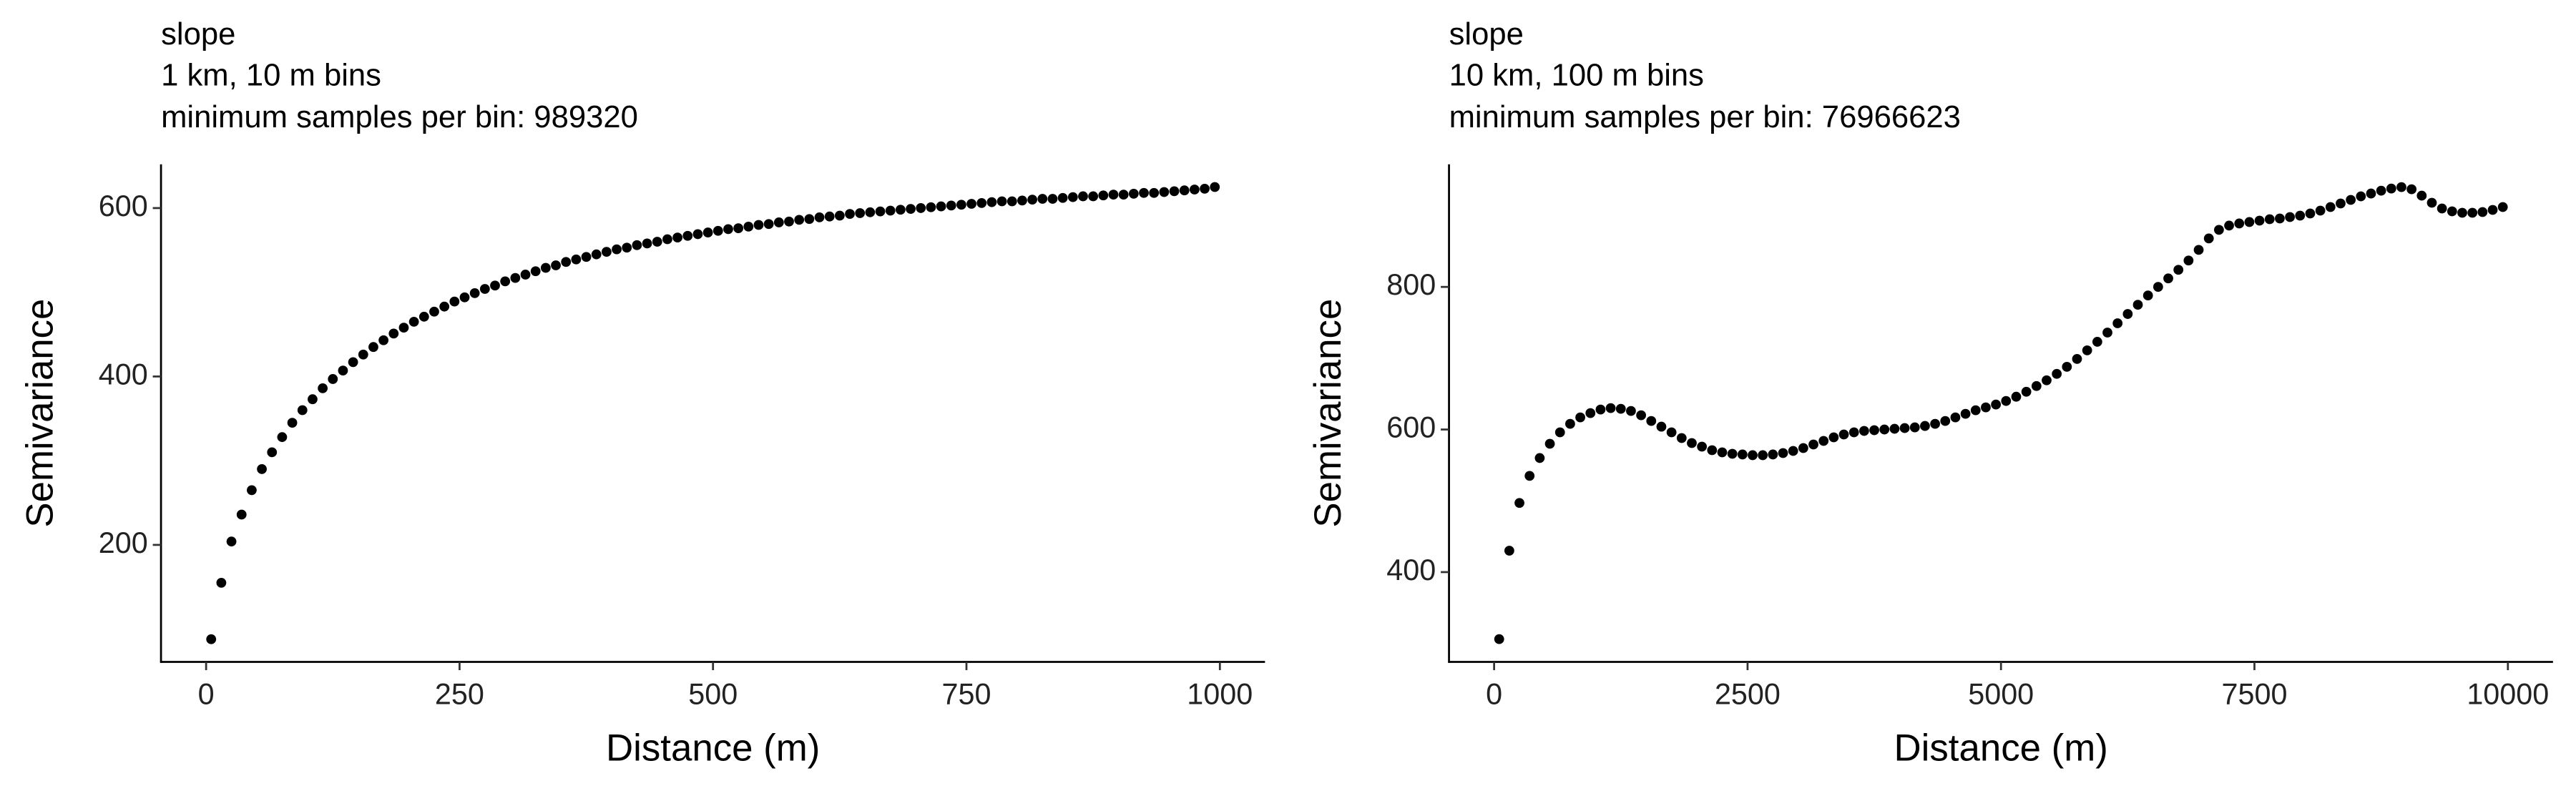 The width and height of the screenshot is (2576, 796). Describe the element at coordinates (124, 206) in the screenshot. I see `y-tick-label: 600` at that location.